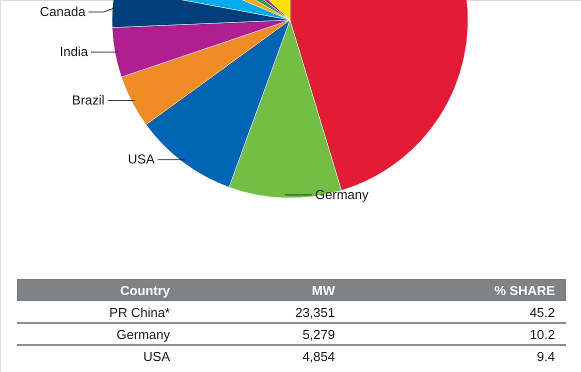 The image size is (581, 372). I want to click on text: MW, so click(324, 290).